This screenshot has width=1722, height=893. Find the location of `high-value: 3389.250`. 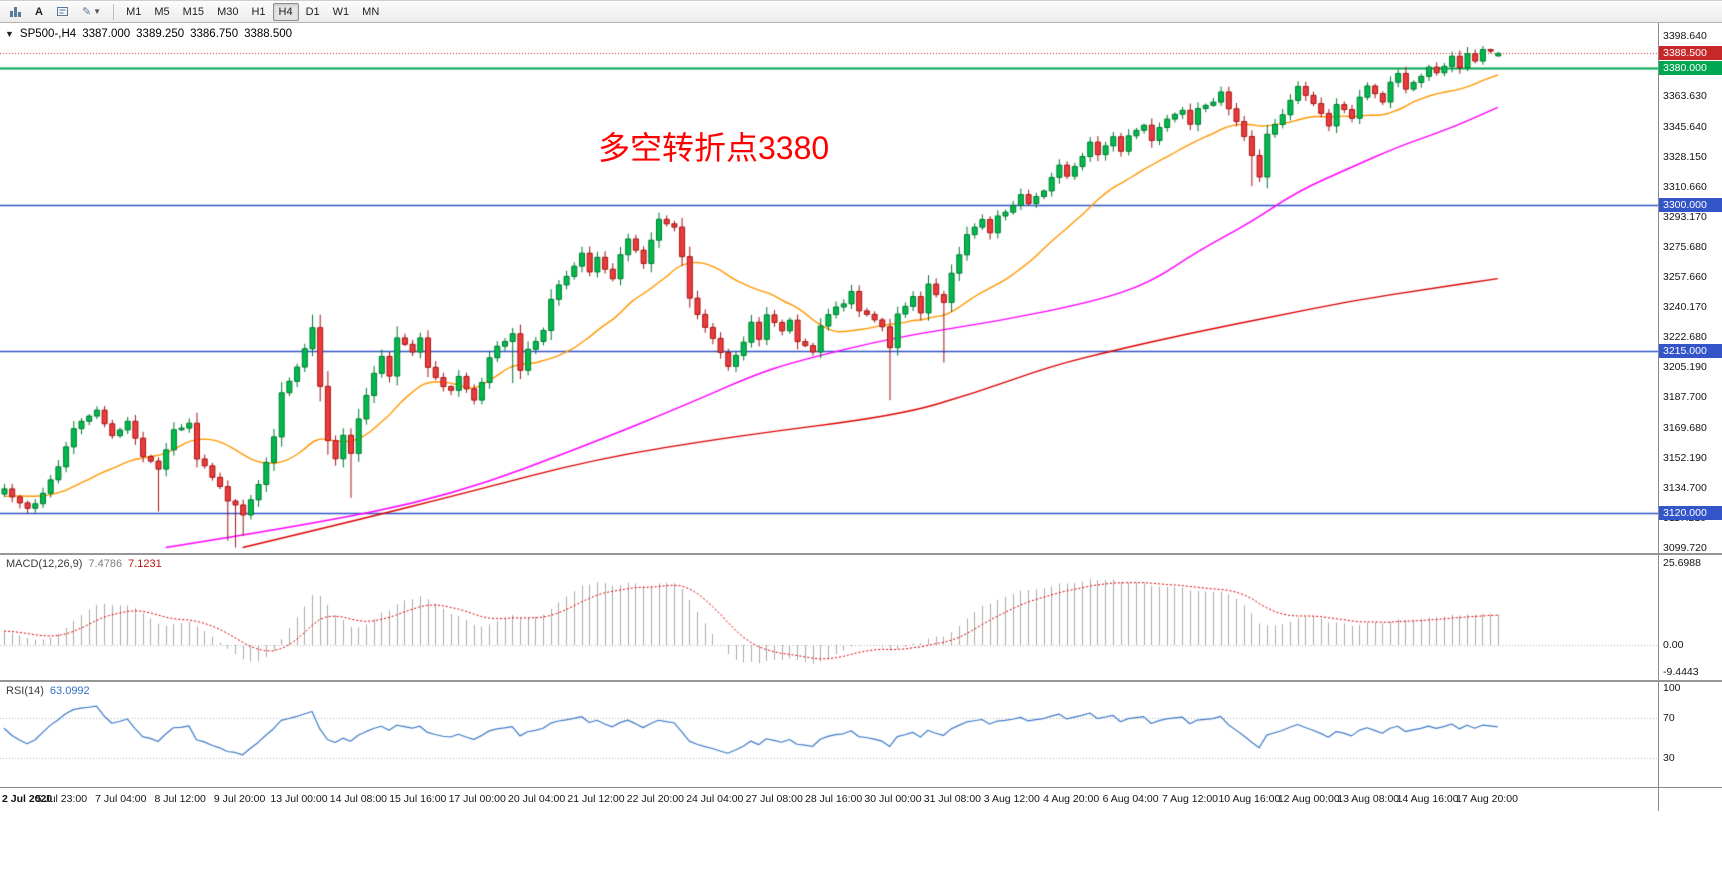

high-value: 3389.250 is located at coordinates (160, 34).